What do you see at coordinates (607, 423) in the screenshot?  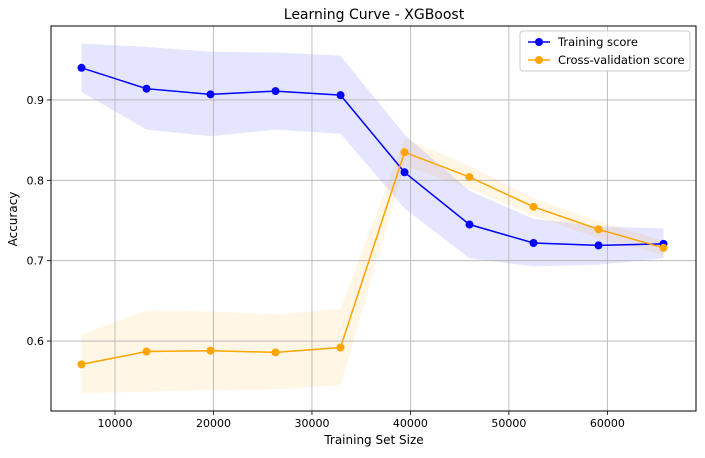 I see `x-tick-label: 60000` at bounding box center [607, 423].